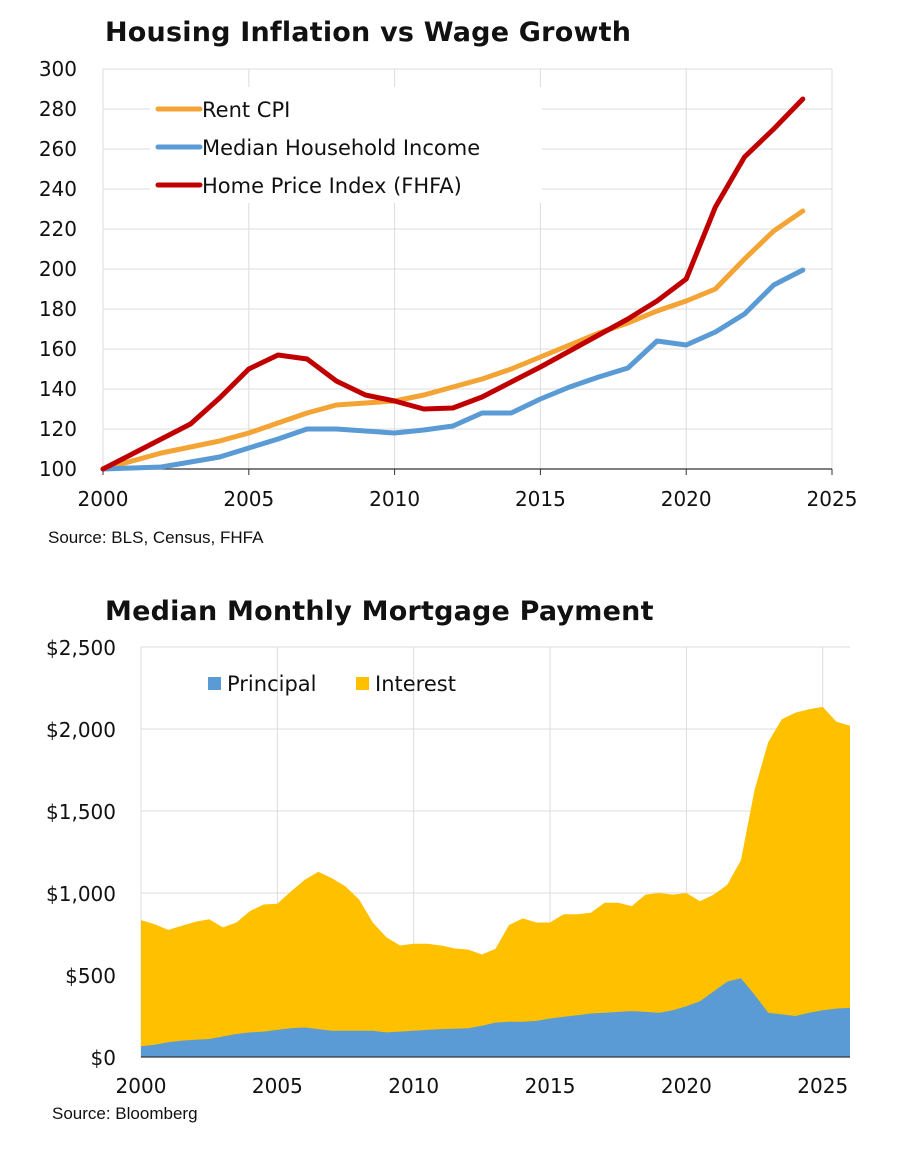 This screenshot has width=900, height=1165. Describe the element at coordinates (248, 499) in the screenshot. I see `chart1-x-tick-label: 2005` at that location.